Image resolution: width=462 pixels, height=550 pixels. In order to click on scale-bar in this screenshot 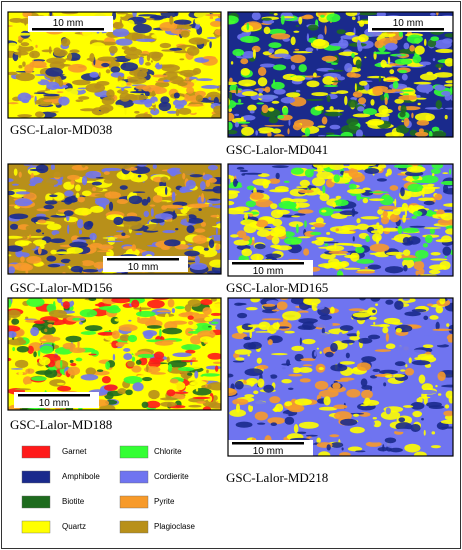, I will do `click(408, 29)`.